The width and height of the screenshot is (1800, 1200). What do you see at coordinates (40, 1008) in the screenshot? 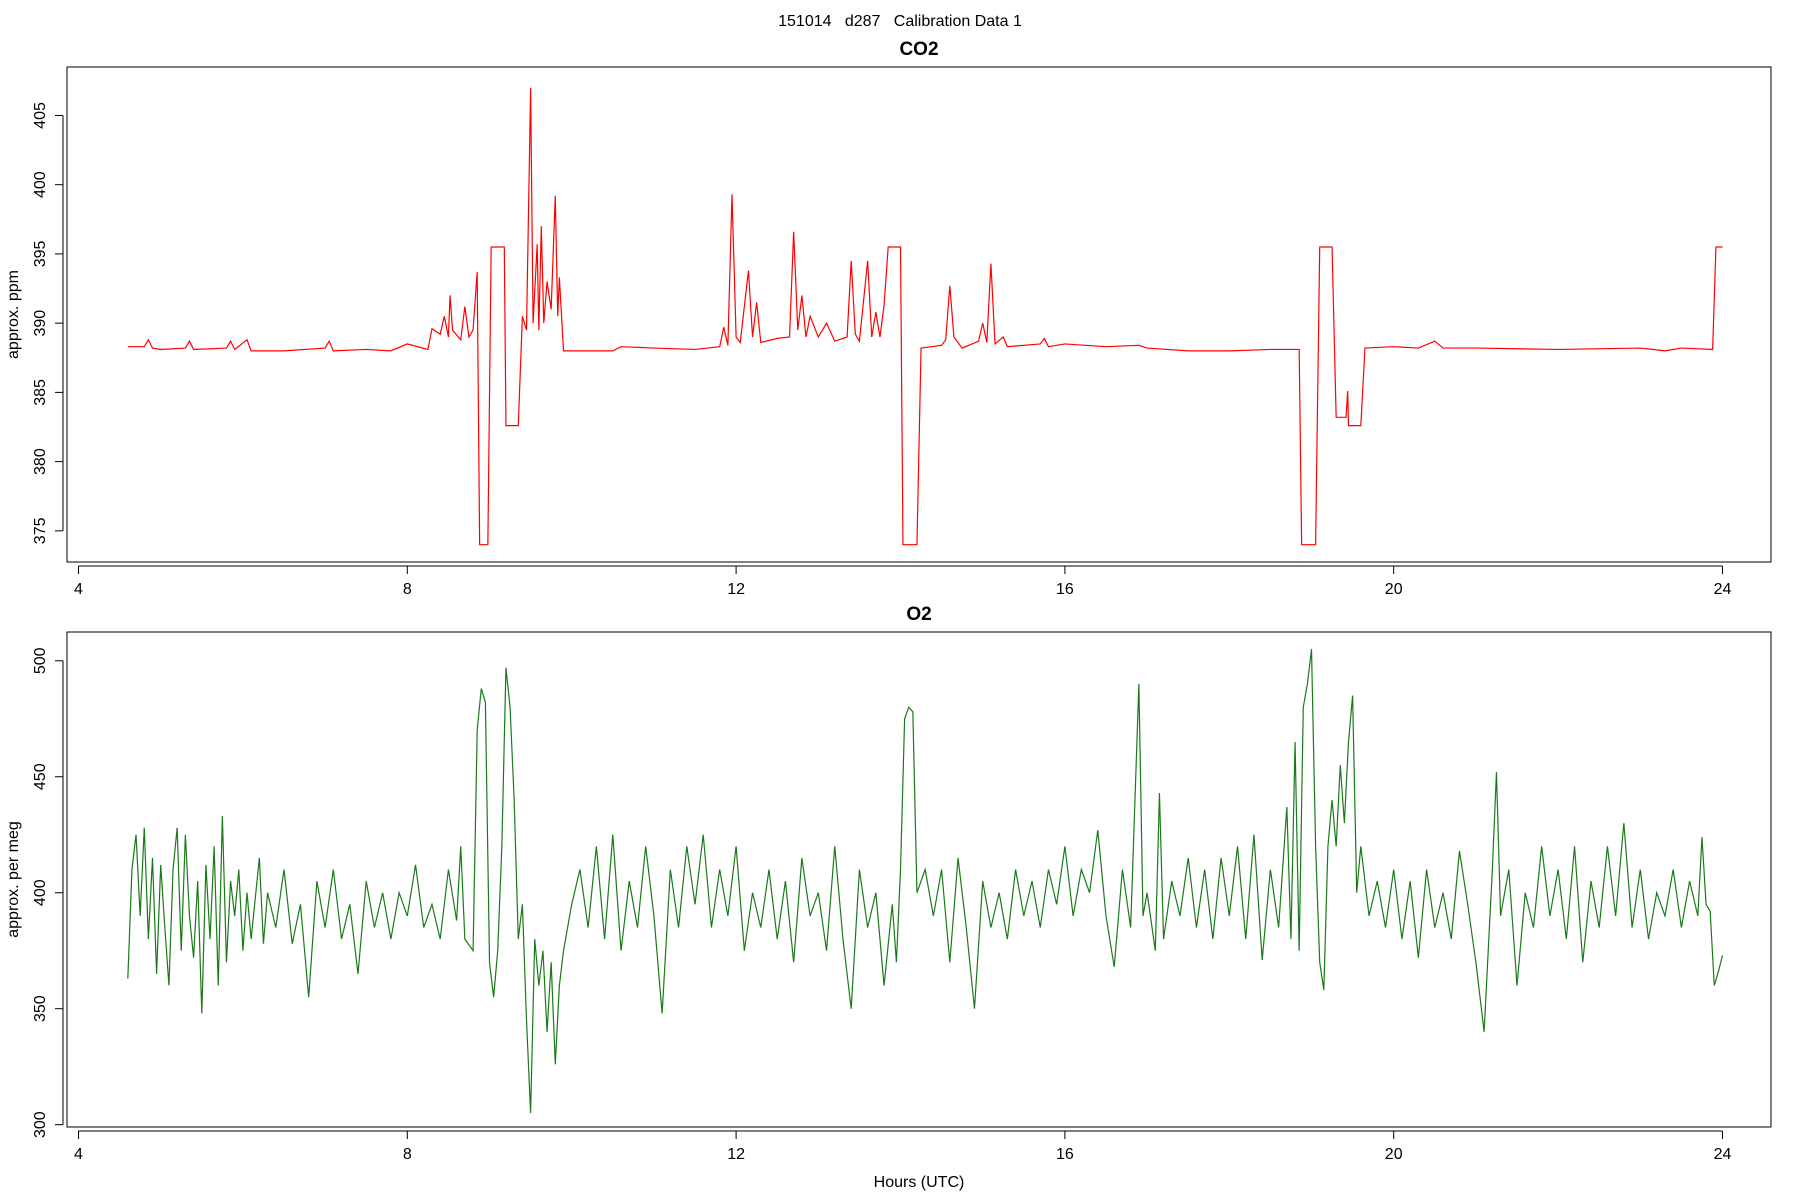
I see `y-tick-label: 350` at bounding box center [40, 1008].